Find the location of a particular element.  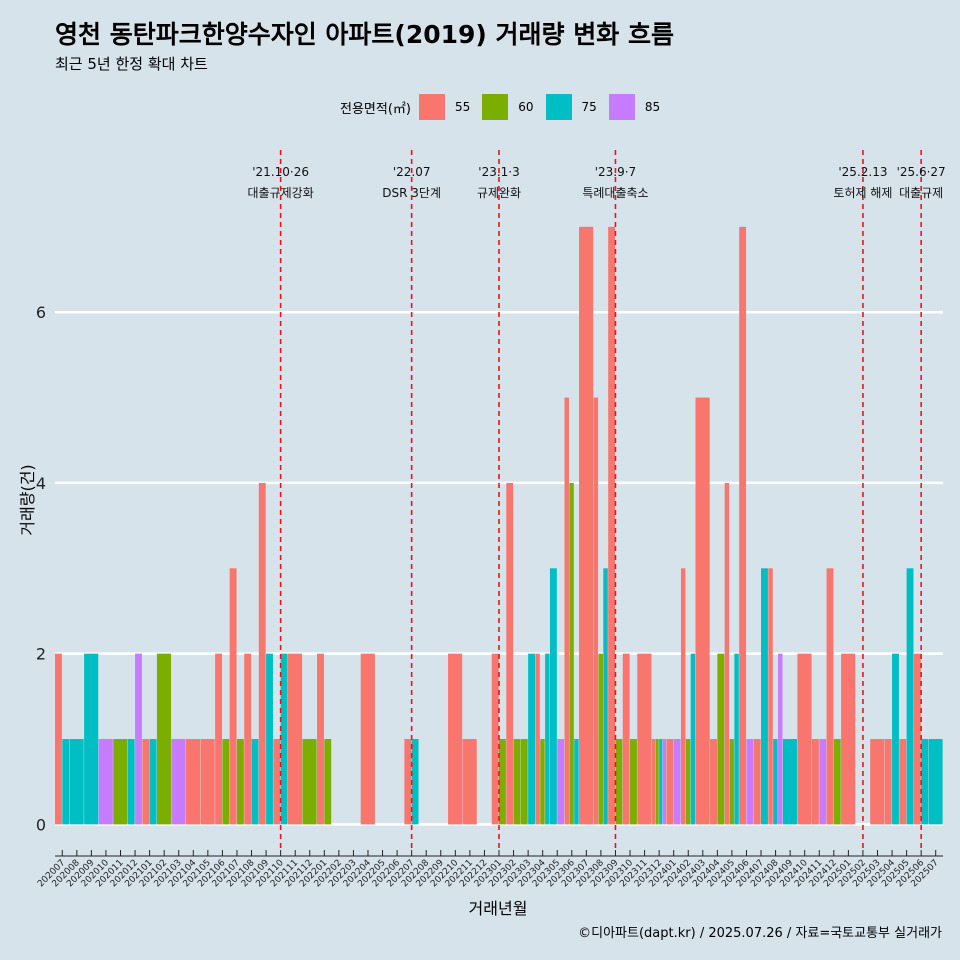

annotation-label: 대출규제강화 is located at coordinates (281, 193).